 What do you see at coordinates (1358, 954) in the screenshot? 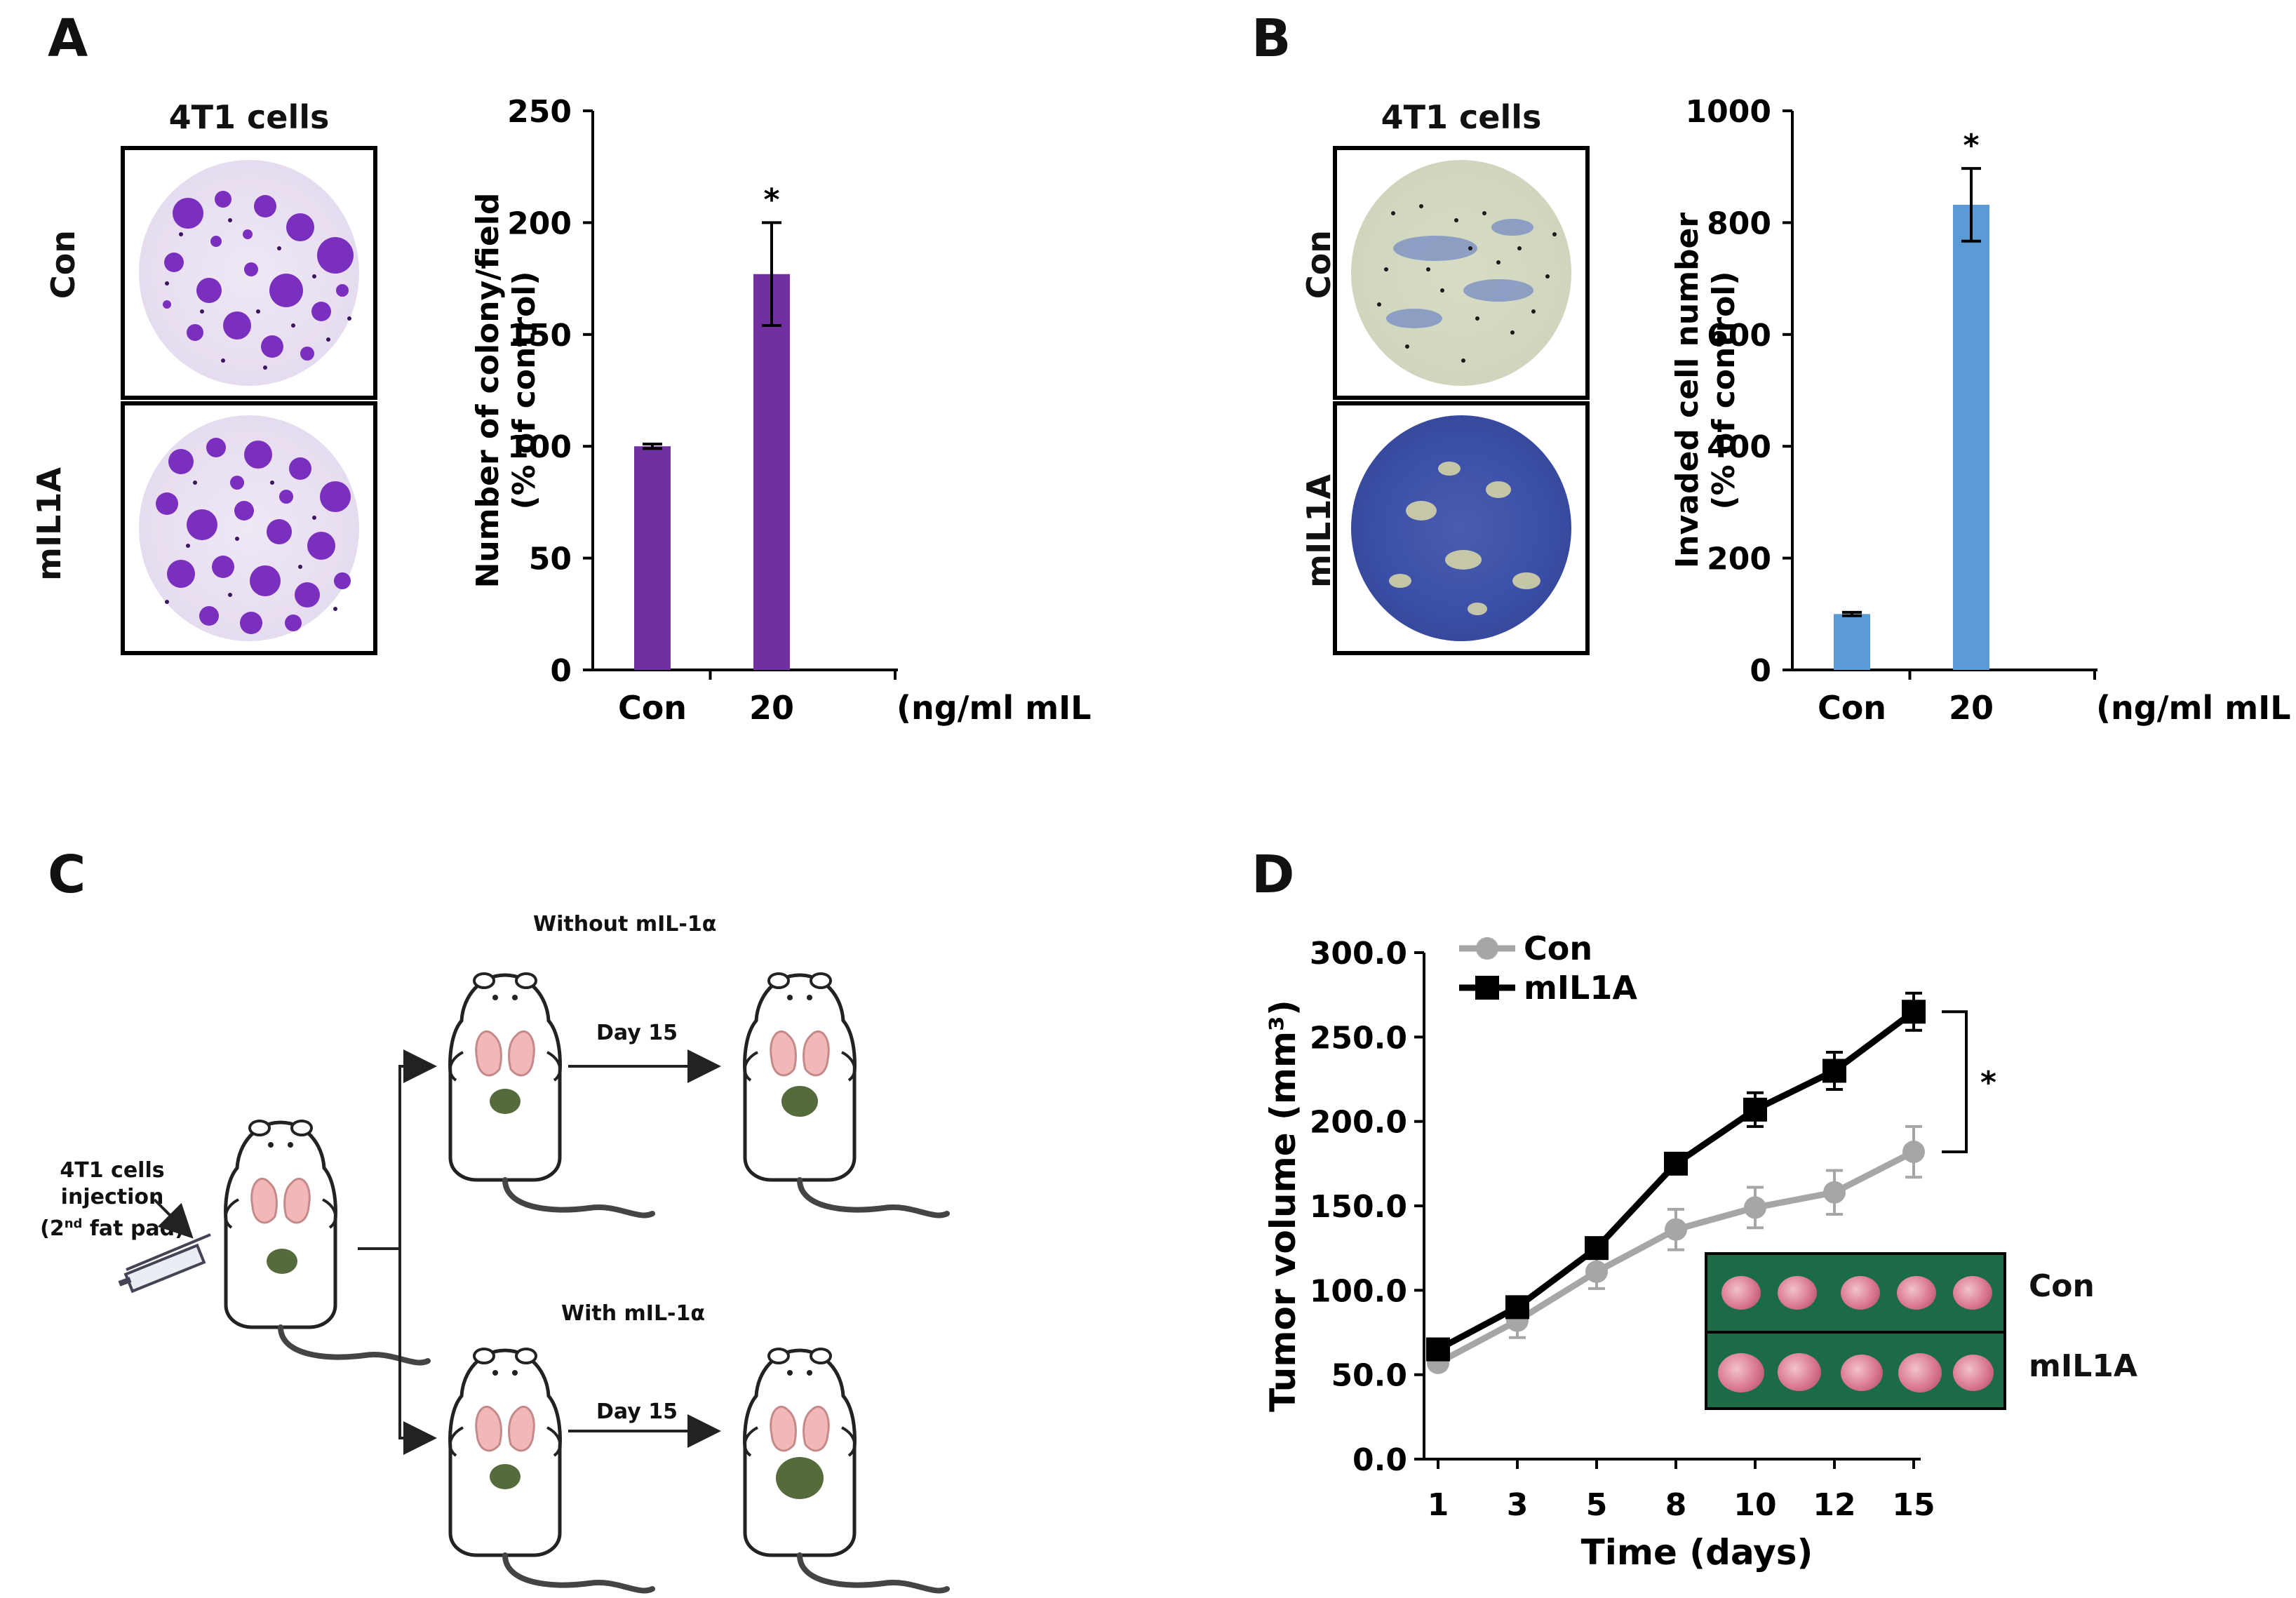
I see `chart-d-y-tick-label: 300.0` at bounding box center [1358, 954].